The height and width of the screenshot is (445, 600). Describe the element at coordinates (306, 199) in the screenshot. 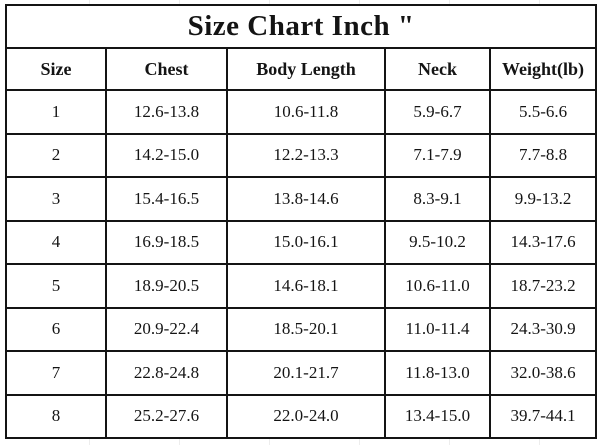

I see `range-cell: 13.8-14.6` at that location.